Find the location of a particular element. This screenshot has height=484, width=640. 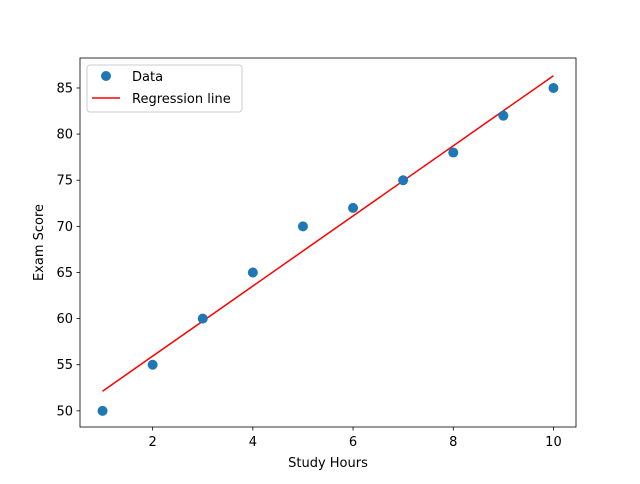

y-axis-label: Exam Score is located at coordinates (39, 242).